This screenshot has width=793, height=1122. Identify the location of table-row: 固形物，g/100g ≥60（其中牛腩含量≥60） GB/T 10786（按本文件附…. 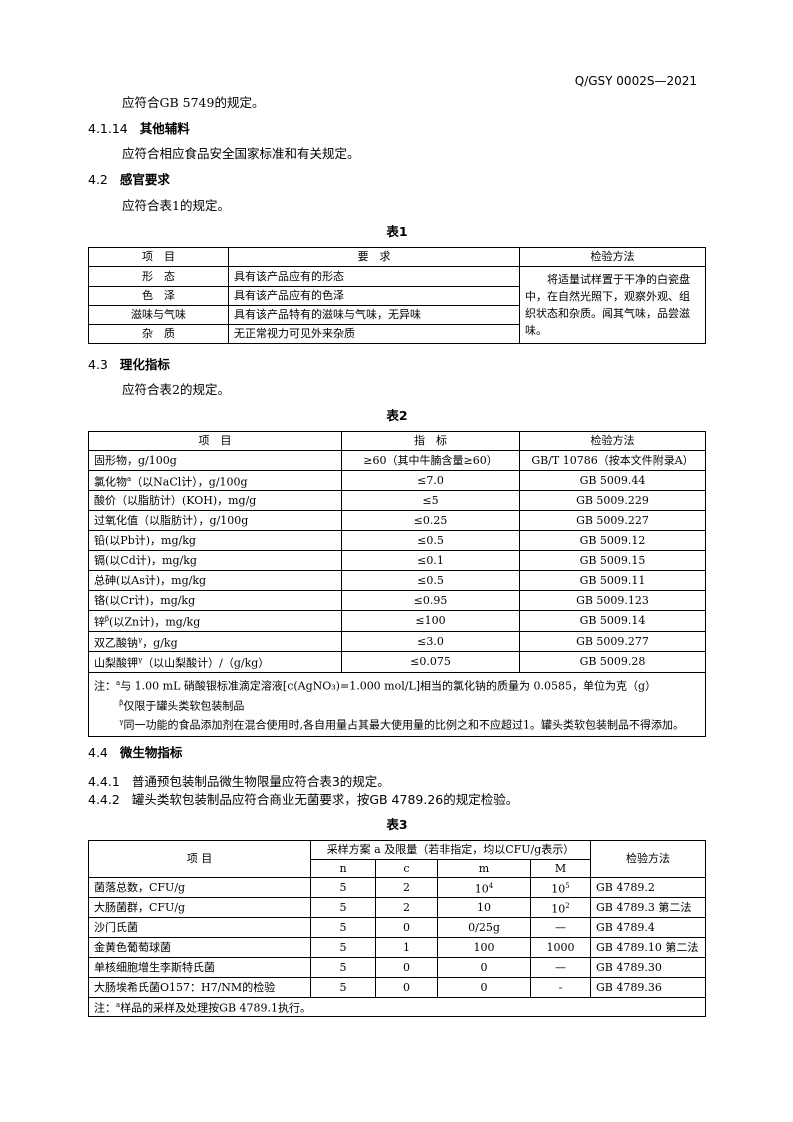
(397, 460).